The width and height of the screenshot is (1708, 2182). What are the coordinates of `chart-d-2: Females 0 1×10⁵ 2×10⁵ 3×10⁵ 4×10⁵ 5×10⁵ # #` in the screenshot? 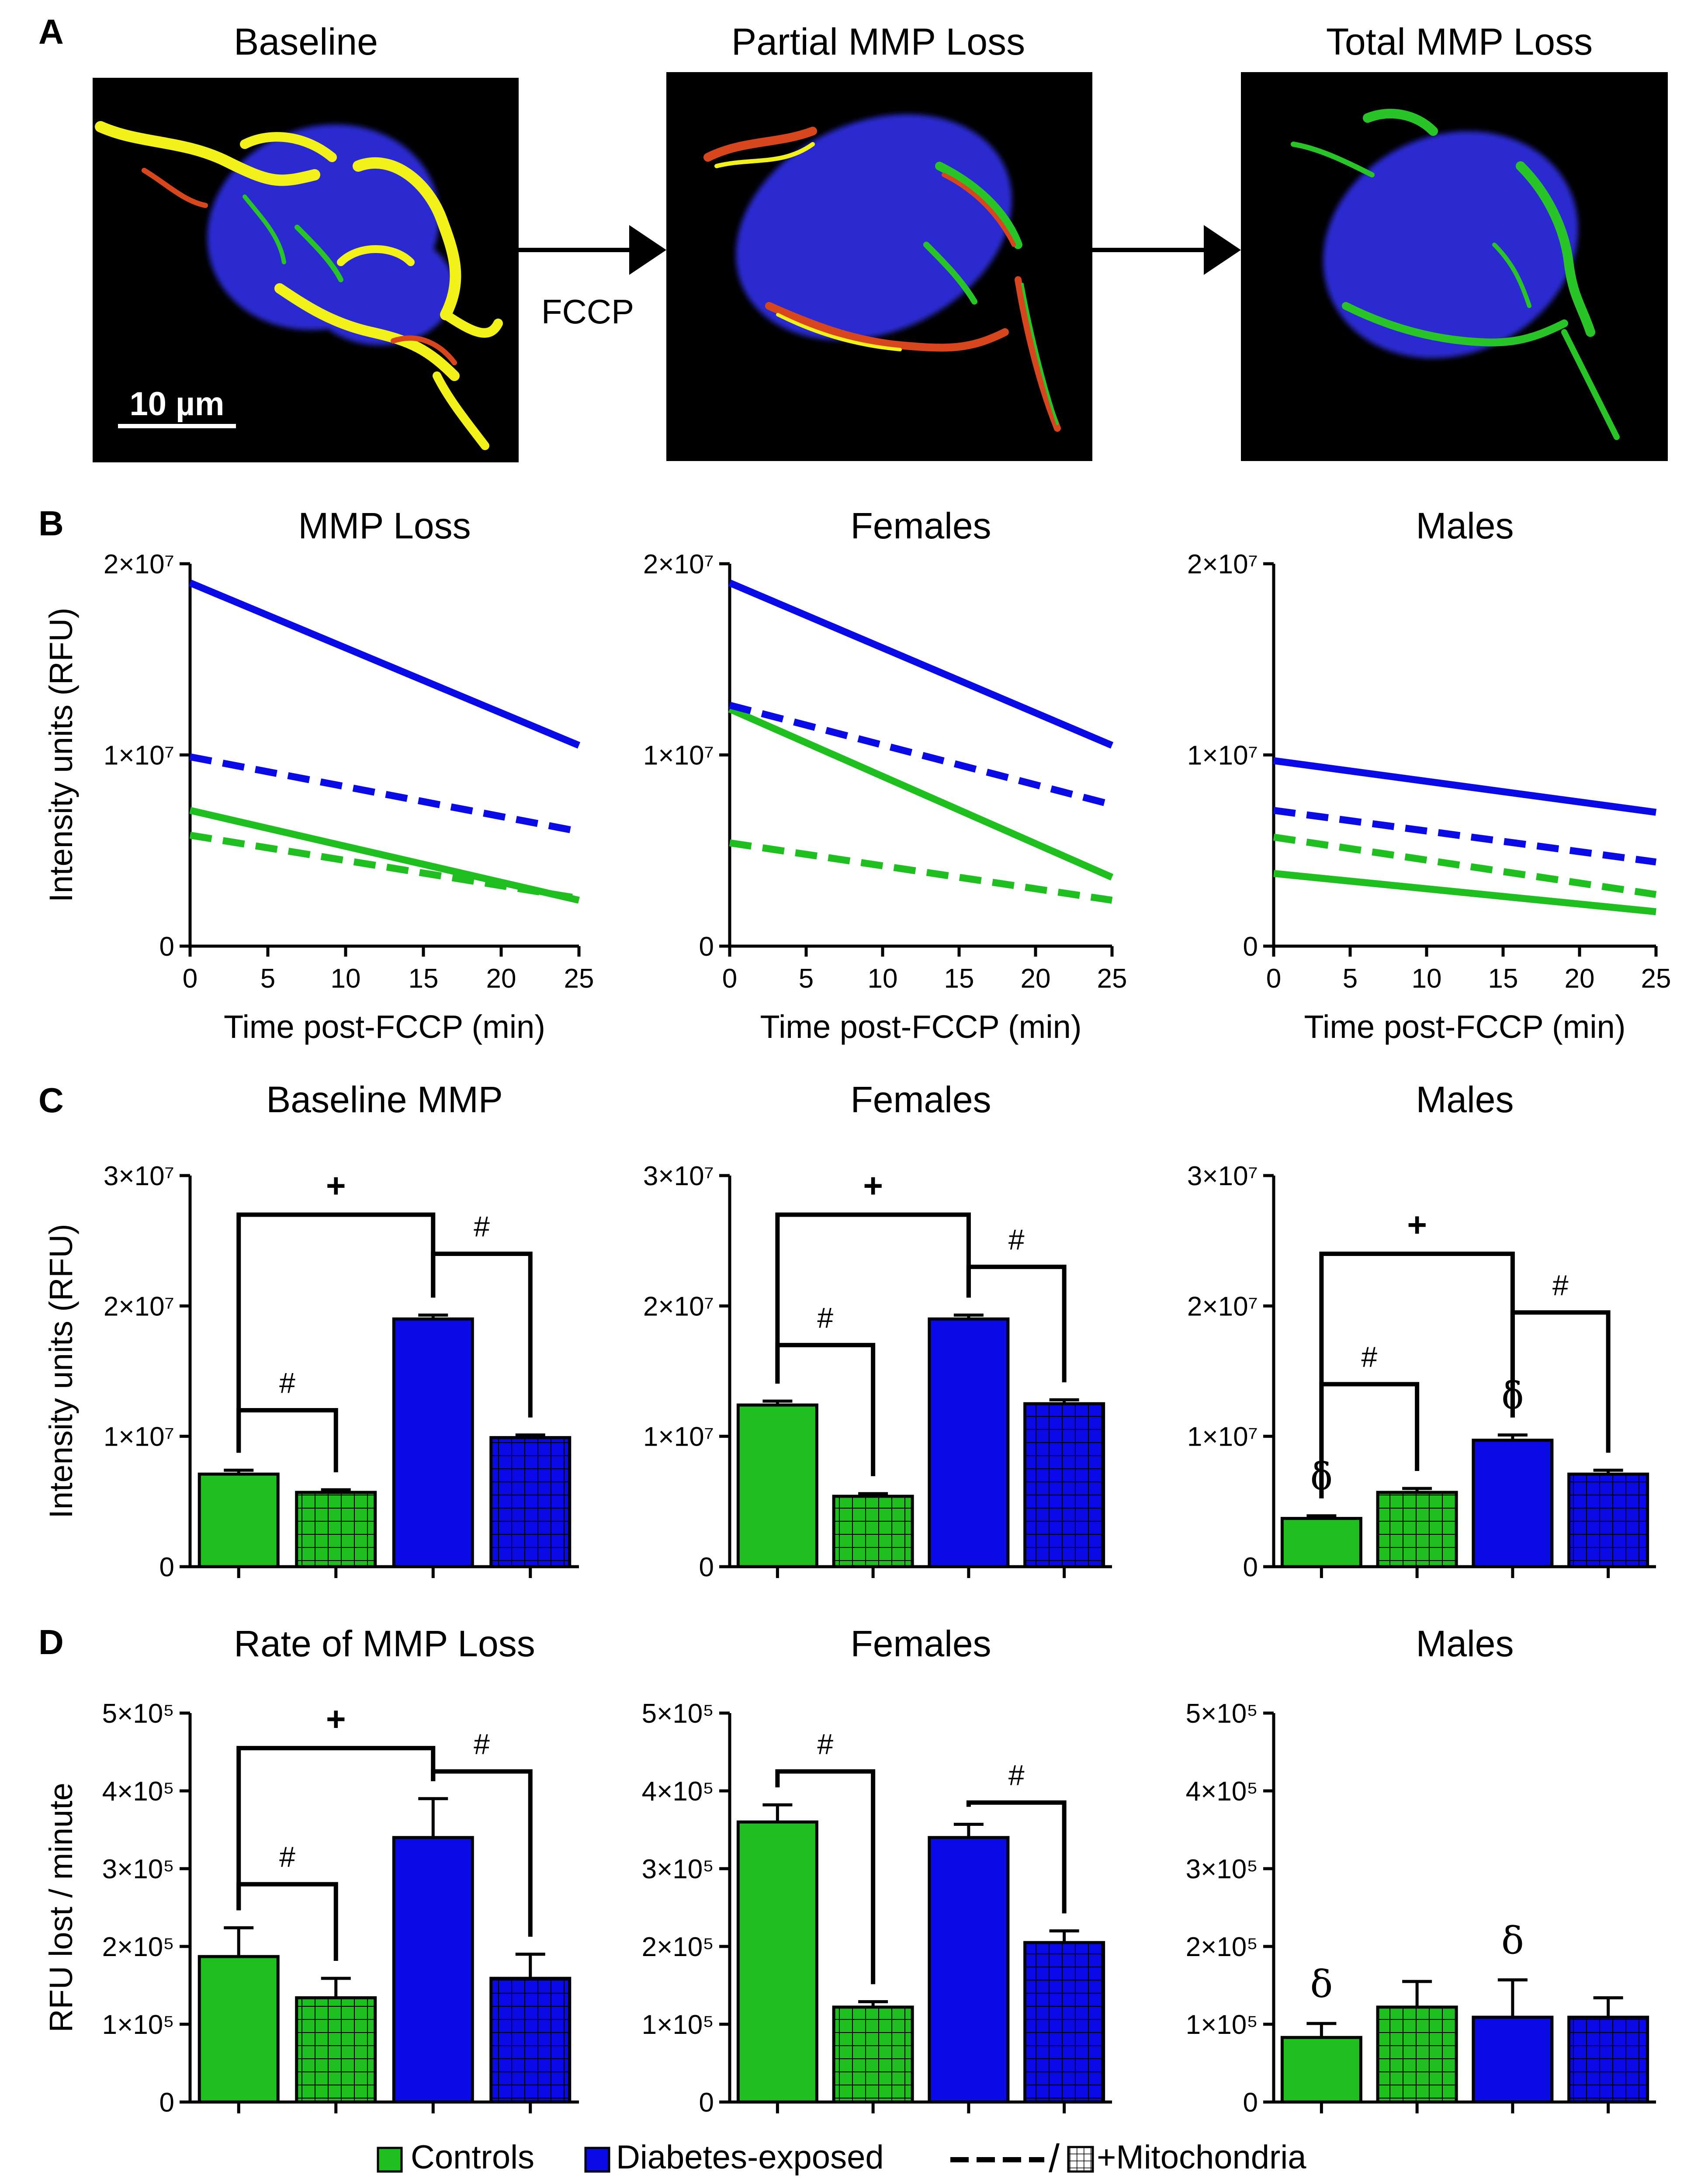 It's located at (877, 1870).